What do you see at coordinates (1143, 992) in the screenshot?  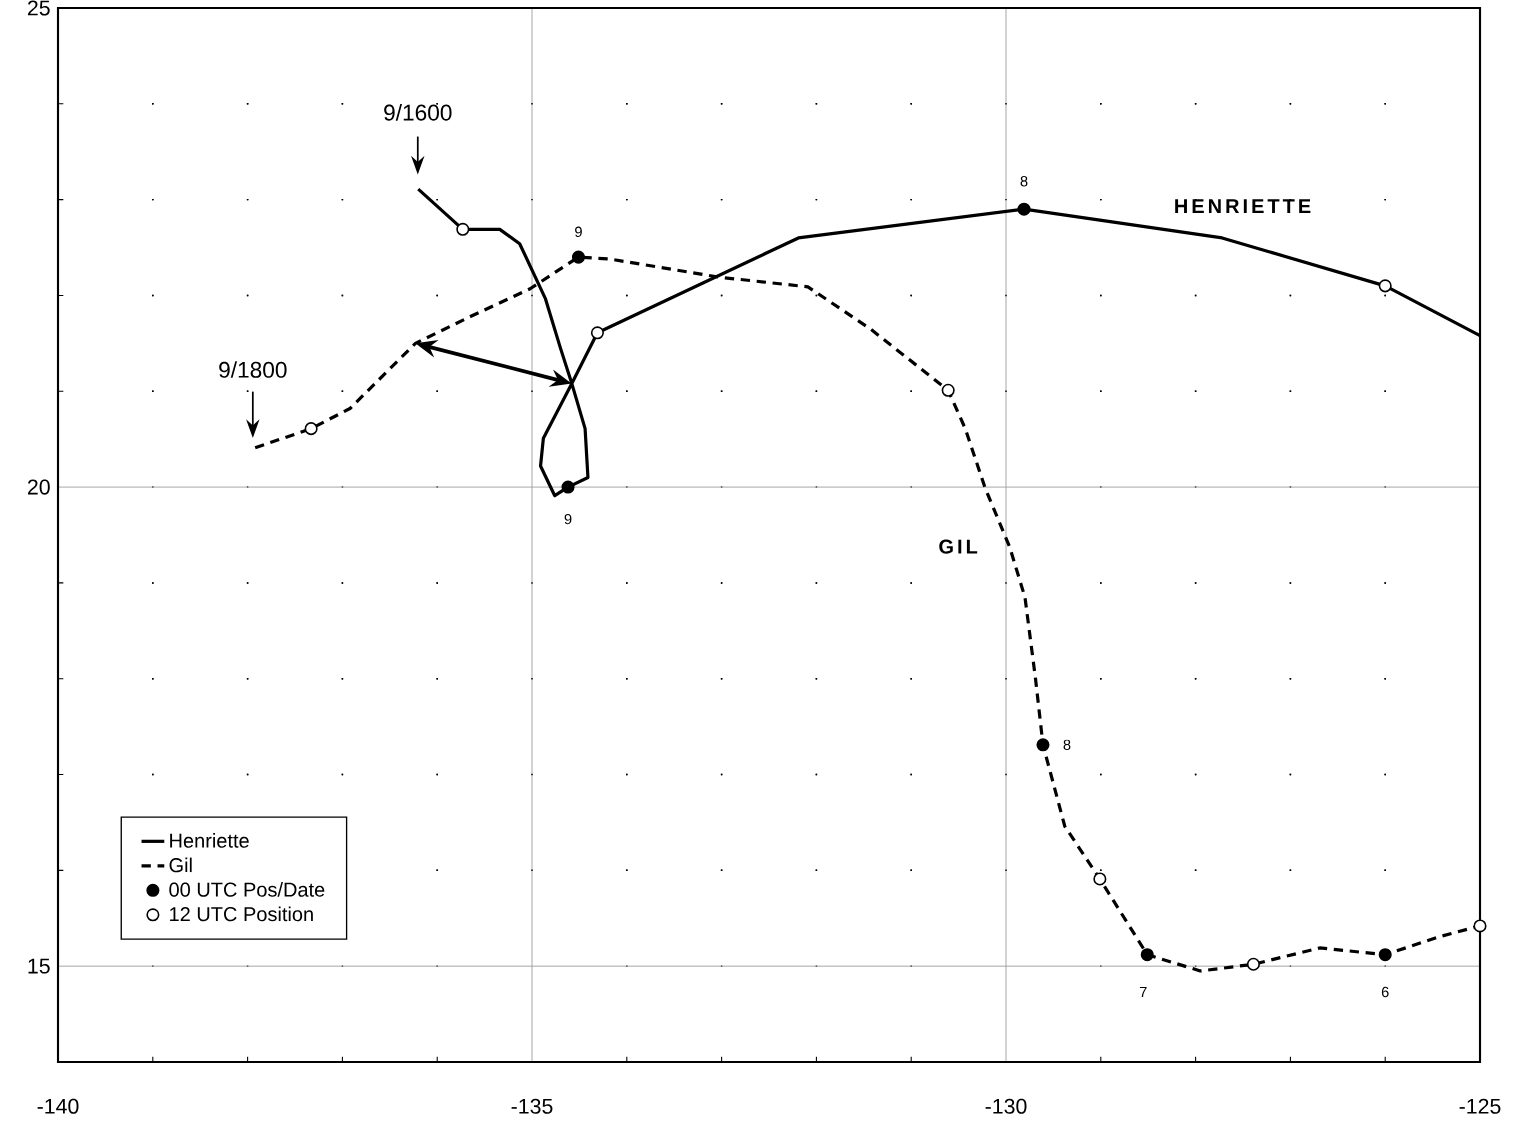 I see `annotation: 7` at bounding box center [1143, 992].